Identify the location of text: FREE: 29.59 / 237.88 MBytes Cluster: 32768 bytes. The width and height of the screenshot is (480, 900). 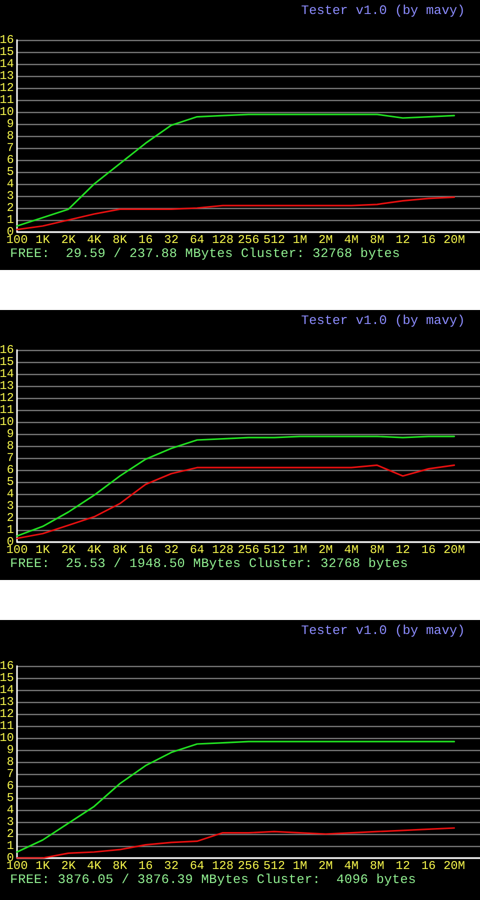
(205, 253).